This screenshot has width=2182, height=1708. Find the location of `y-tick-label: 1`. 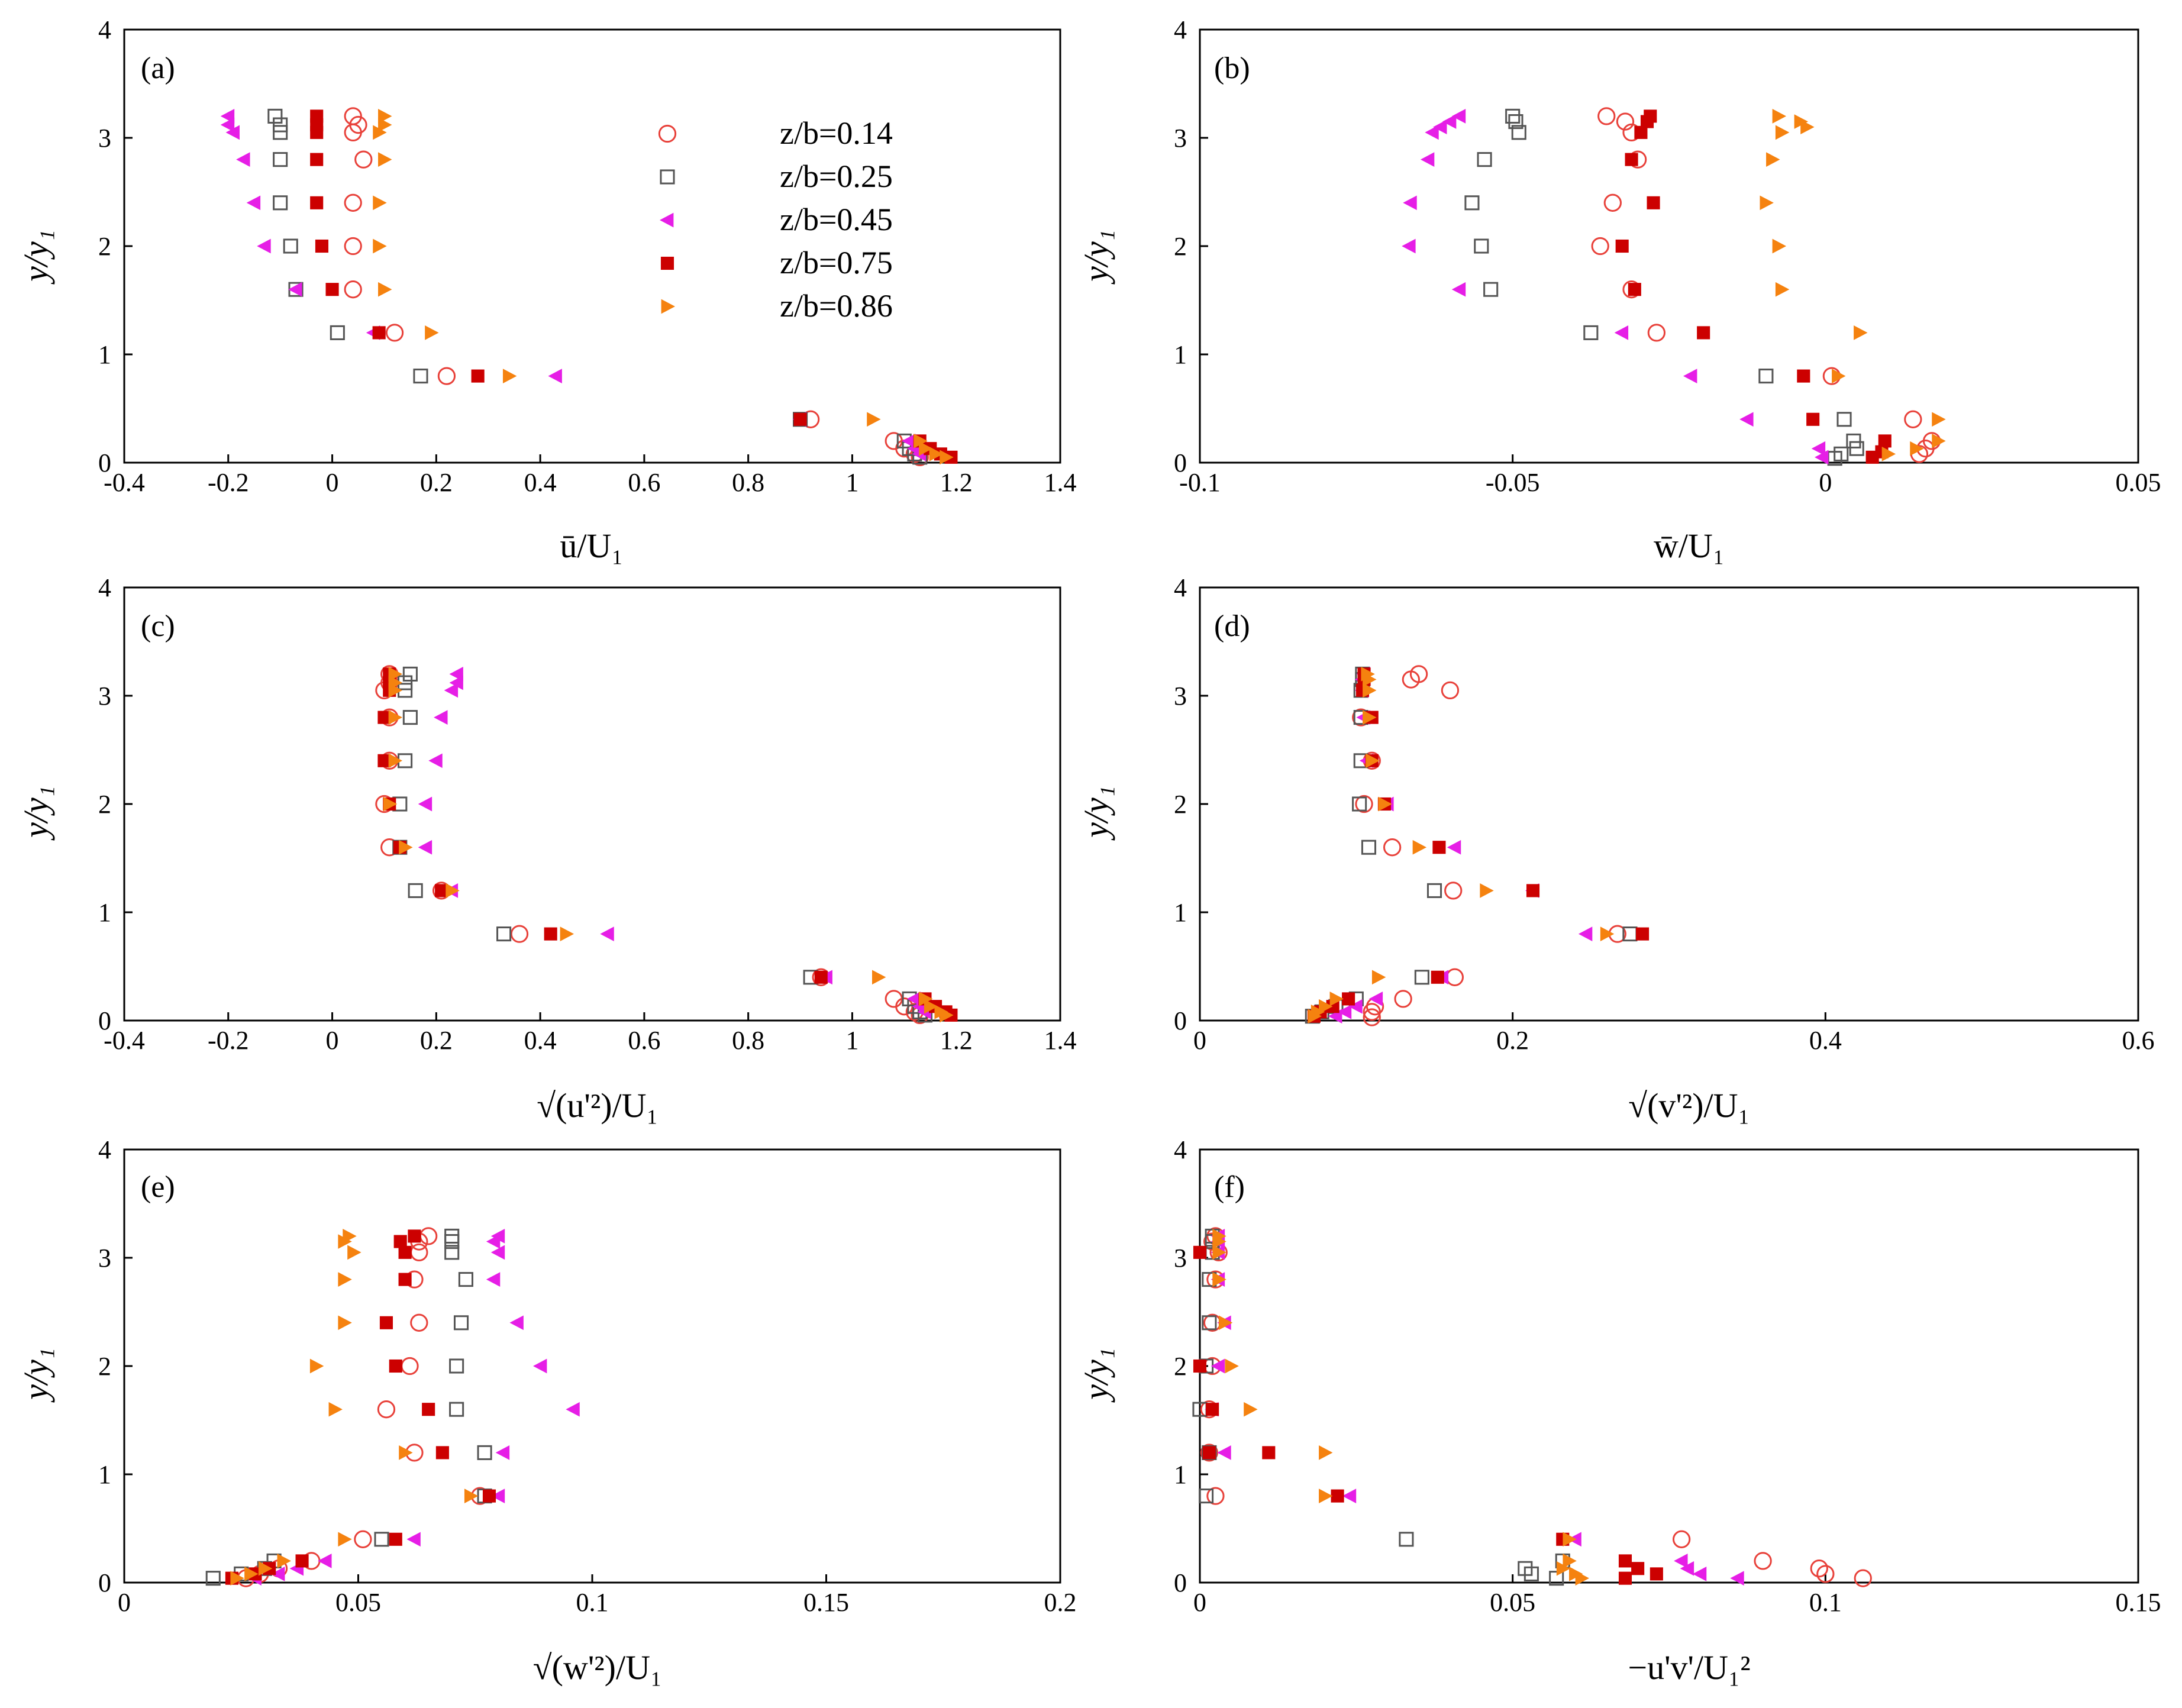

y-tick-label: 1 is located at coordinates (104, 912).